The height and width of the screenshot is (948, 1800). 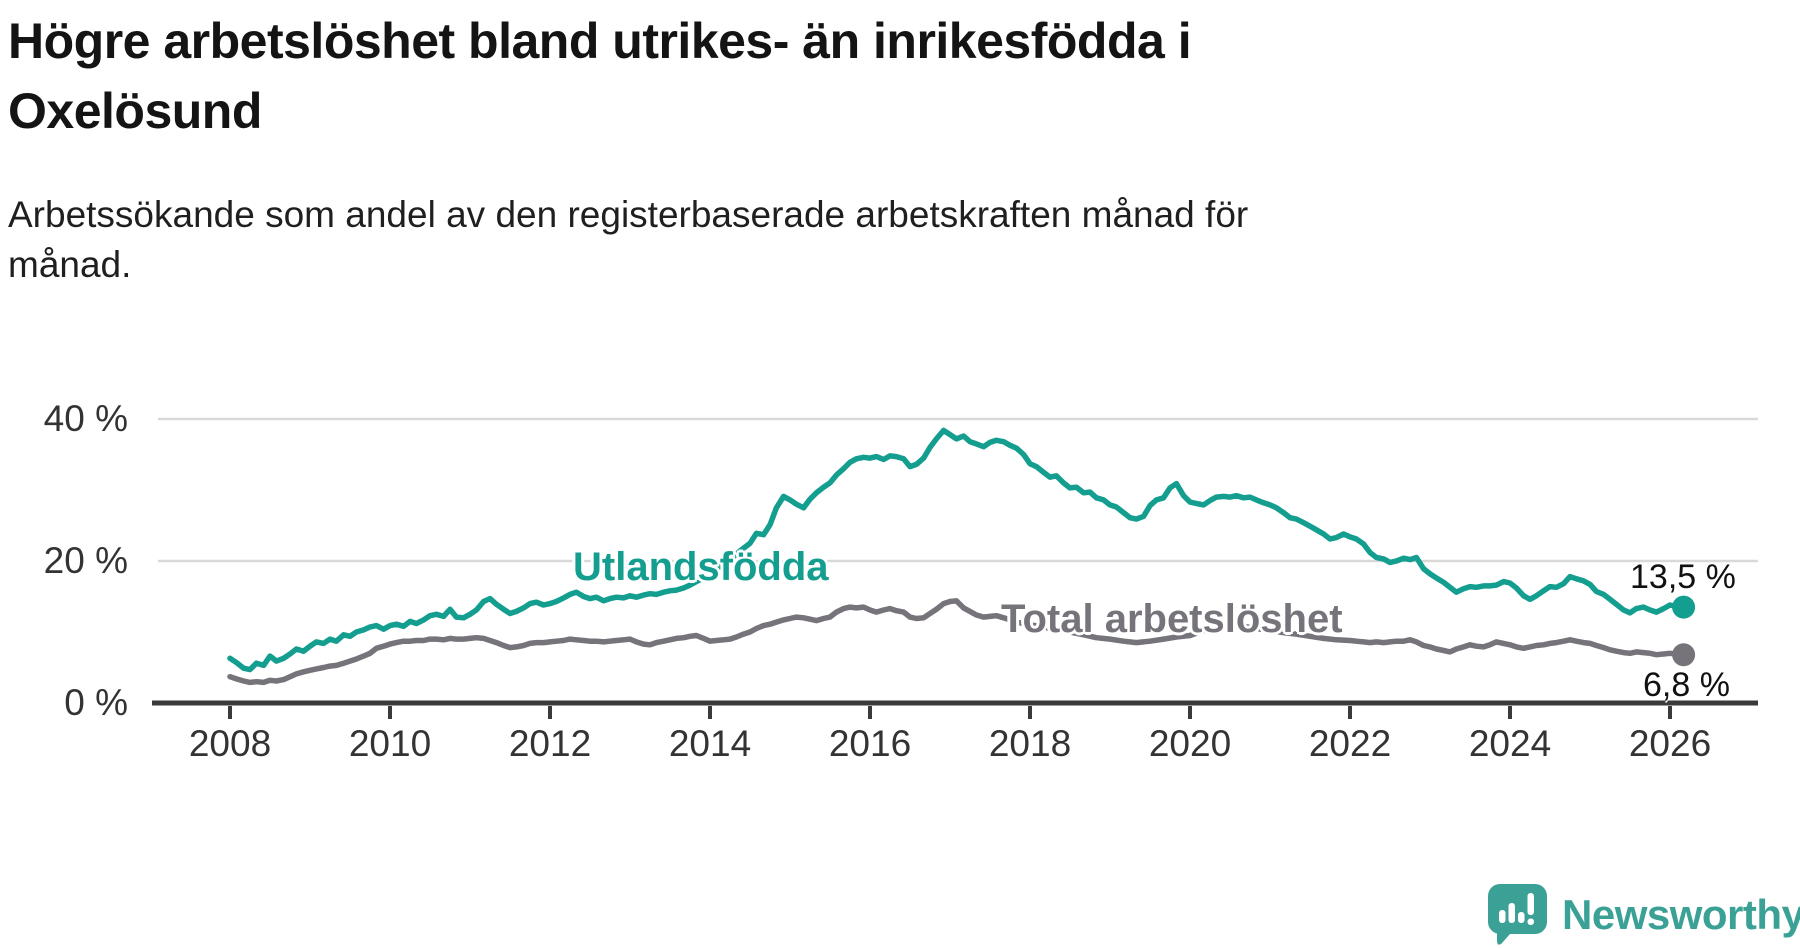 What do you see at coordinates (870, 743) in the screenshot?
I see `x-tick-label-2016: 2016` at bounding box center [870, 743].